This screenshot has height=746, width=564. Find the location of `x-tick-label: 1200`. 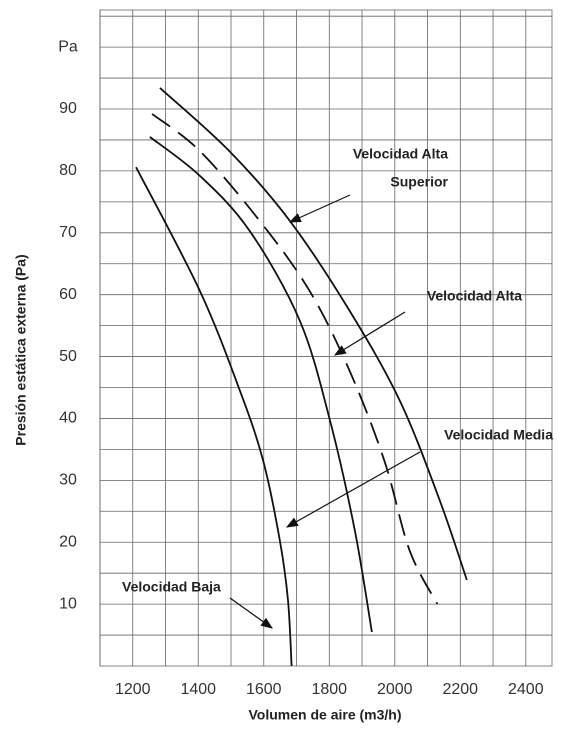

x-tick-label: 1200 is located at coordinates (133, 689).